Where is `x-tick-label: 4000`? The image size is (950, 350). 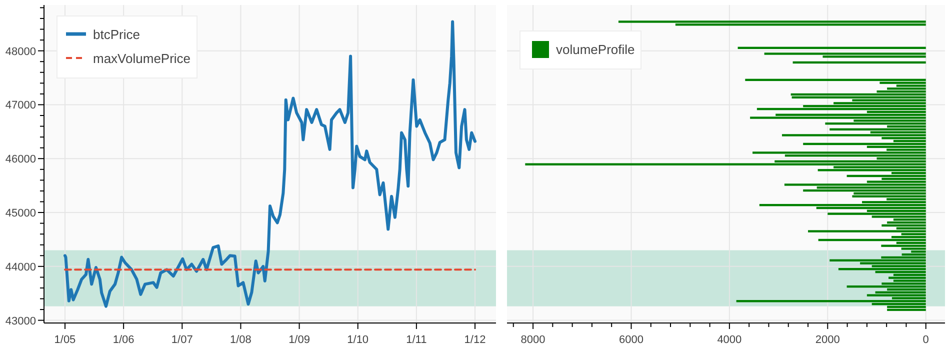 x-tick-label: 4000 is located at coordinates (729, 340).